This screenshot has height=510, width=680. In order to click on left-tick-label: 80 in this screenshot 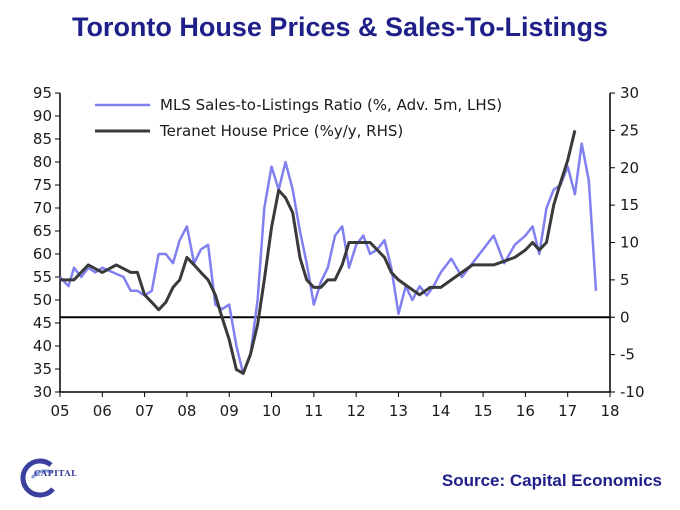, I will do `click(42, 162)`.